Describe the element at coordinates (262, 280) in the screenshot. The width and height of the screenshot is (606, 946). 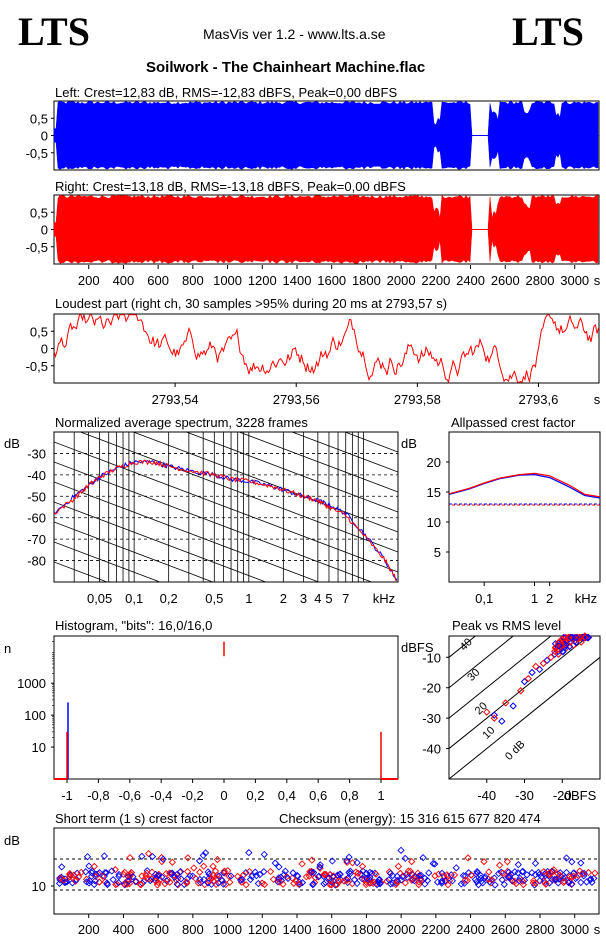
I see `right-xtick-label: 1200` at that location.